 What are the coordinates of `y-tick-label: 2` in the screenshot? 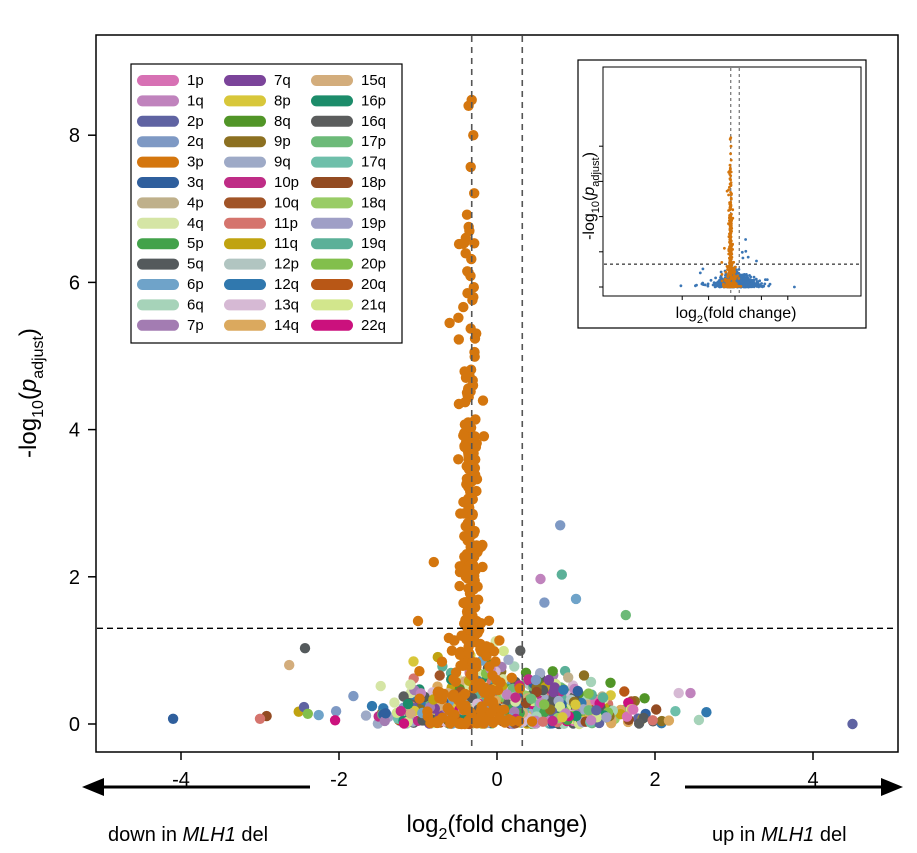 It's located at (74, 578).